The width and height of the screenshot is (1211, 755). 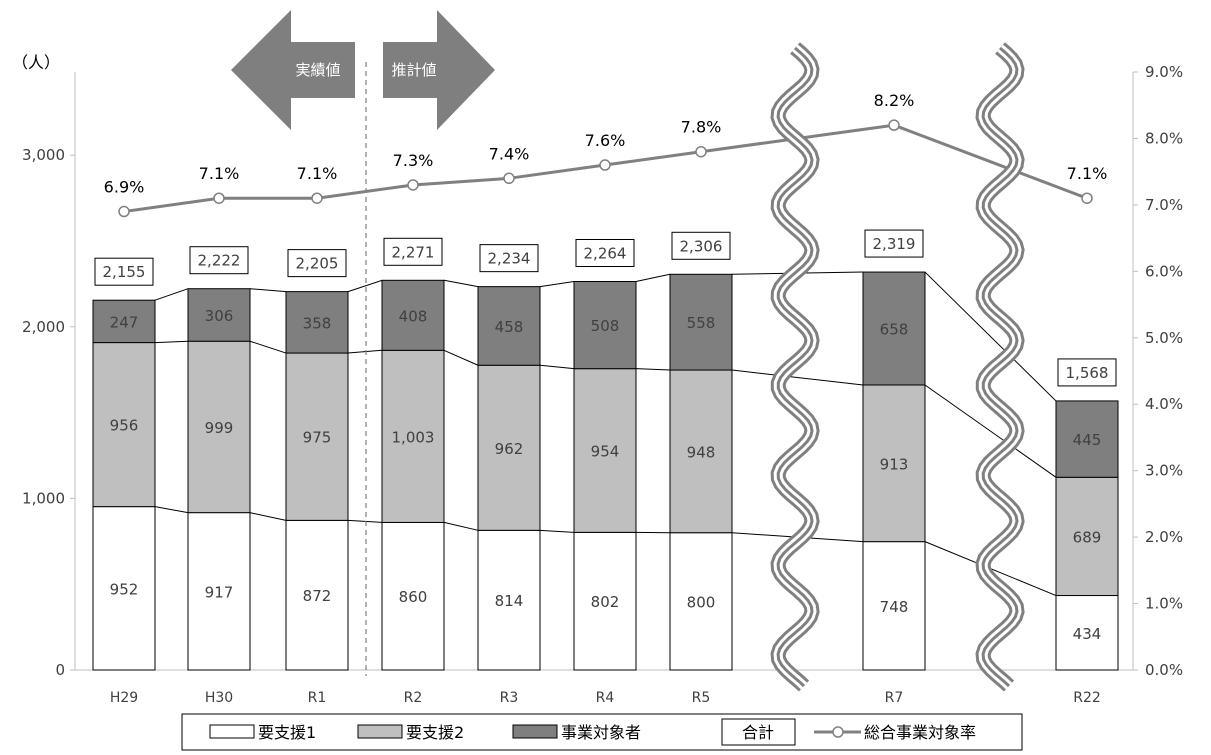 What do you see at coordinates (920, 732) in the screenshot?
I see `legend-label: 総合事業対象率` at bounding box center [920, 732].